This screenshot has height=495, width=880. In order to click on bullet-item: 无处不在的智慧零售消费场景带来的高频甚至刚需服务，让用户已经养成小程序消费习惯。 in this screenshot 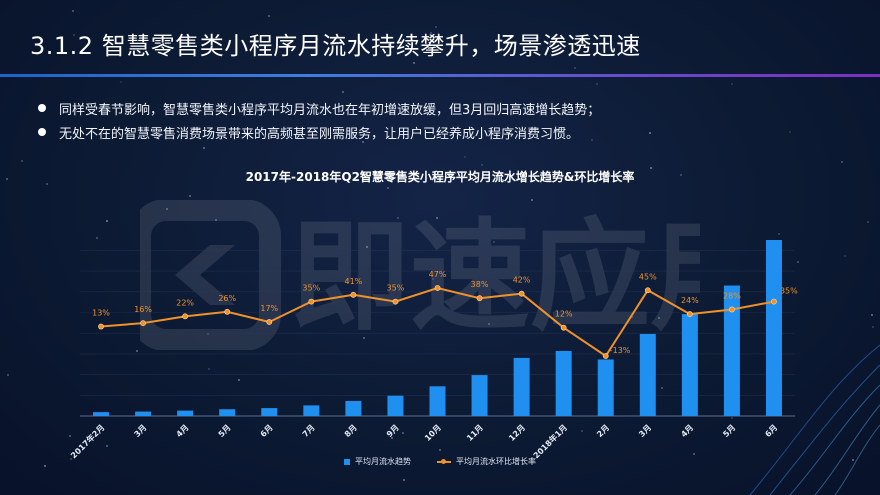, I will do `click(319, 132)`.